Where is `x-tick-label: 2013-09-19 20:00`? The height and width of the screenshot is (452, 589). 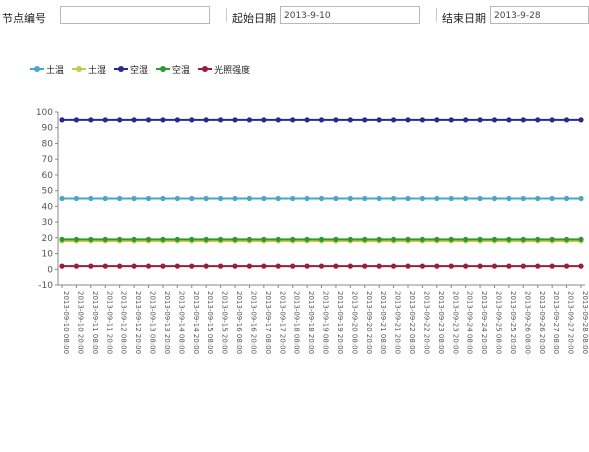 x-tick-label: 2013-09-19 20:00 is located at coordinates (340, 322).